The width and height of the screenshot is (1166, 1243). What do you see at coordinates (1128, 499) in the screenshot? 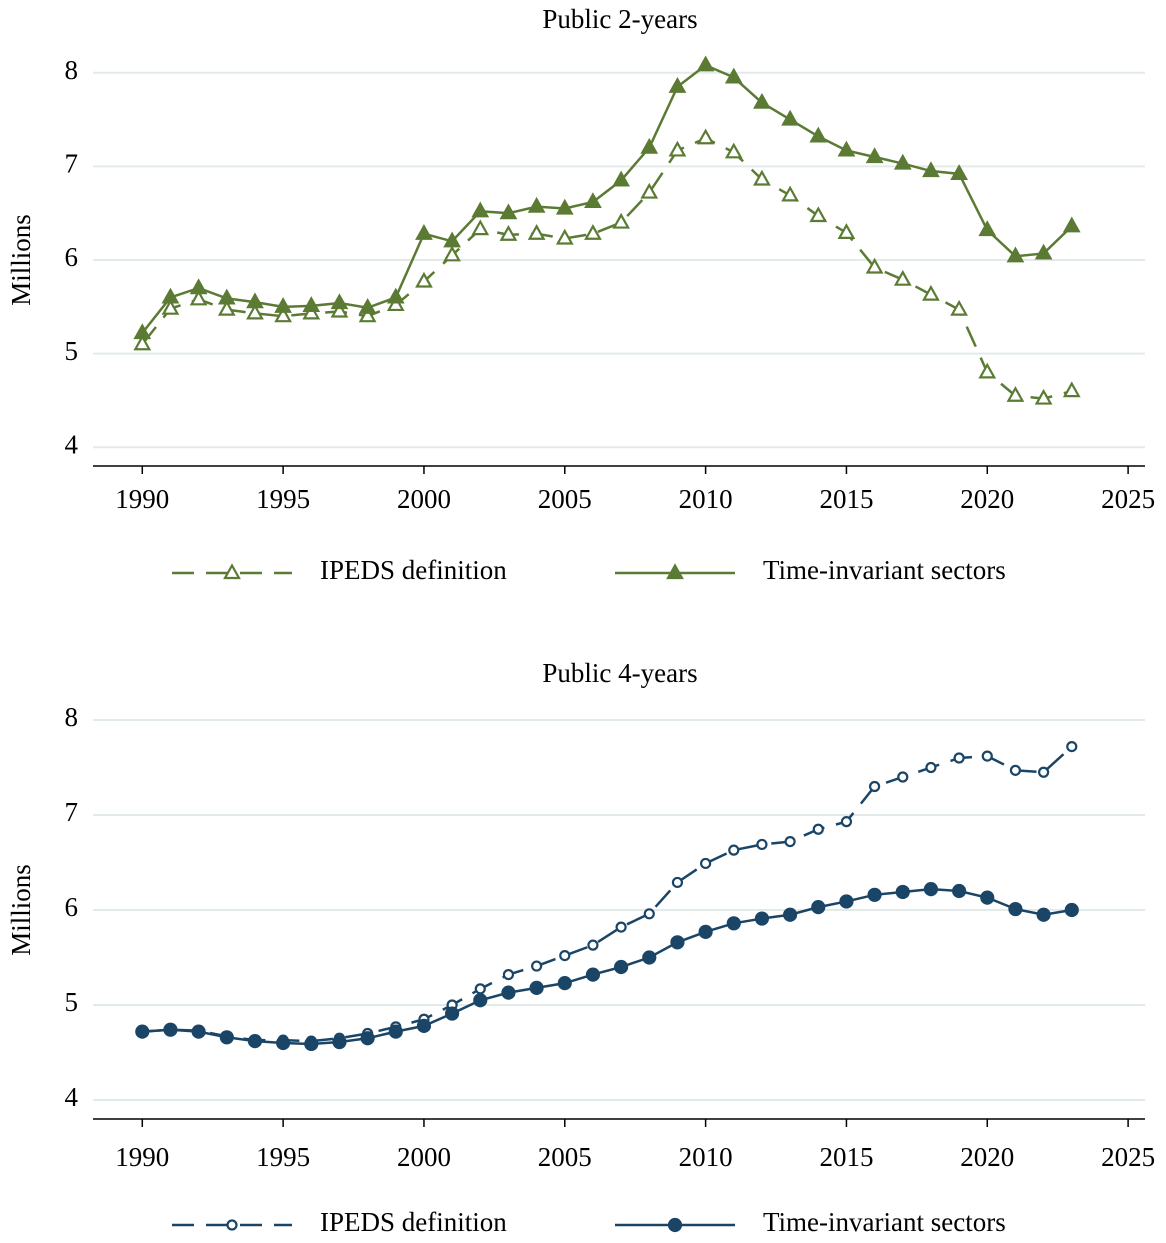
I see `x-tick-label: 2025` at bounding box center [1128, 499].